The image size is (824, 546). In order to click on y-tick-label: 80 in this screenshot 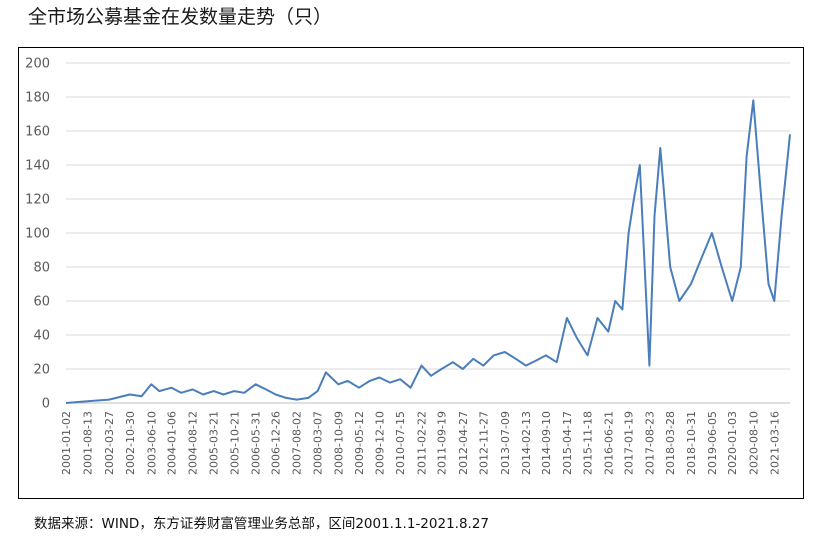, I will do `click(41, 268)`.